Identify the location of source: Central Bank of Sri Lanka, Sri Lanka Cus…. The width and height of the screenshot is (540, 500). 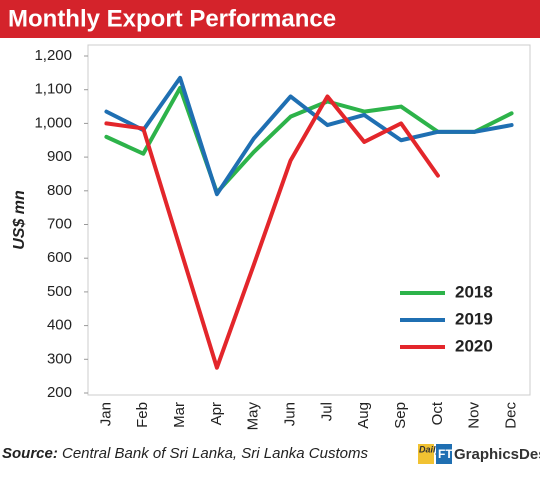
(215, 453).